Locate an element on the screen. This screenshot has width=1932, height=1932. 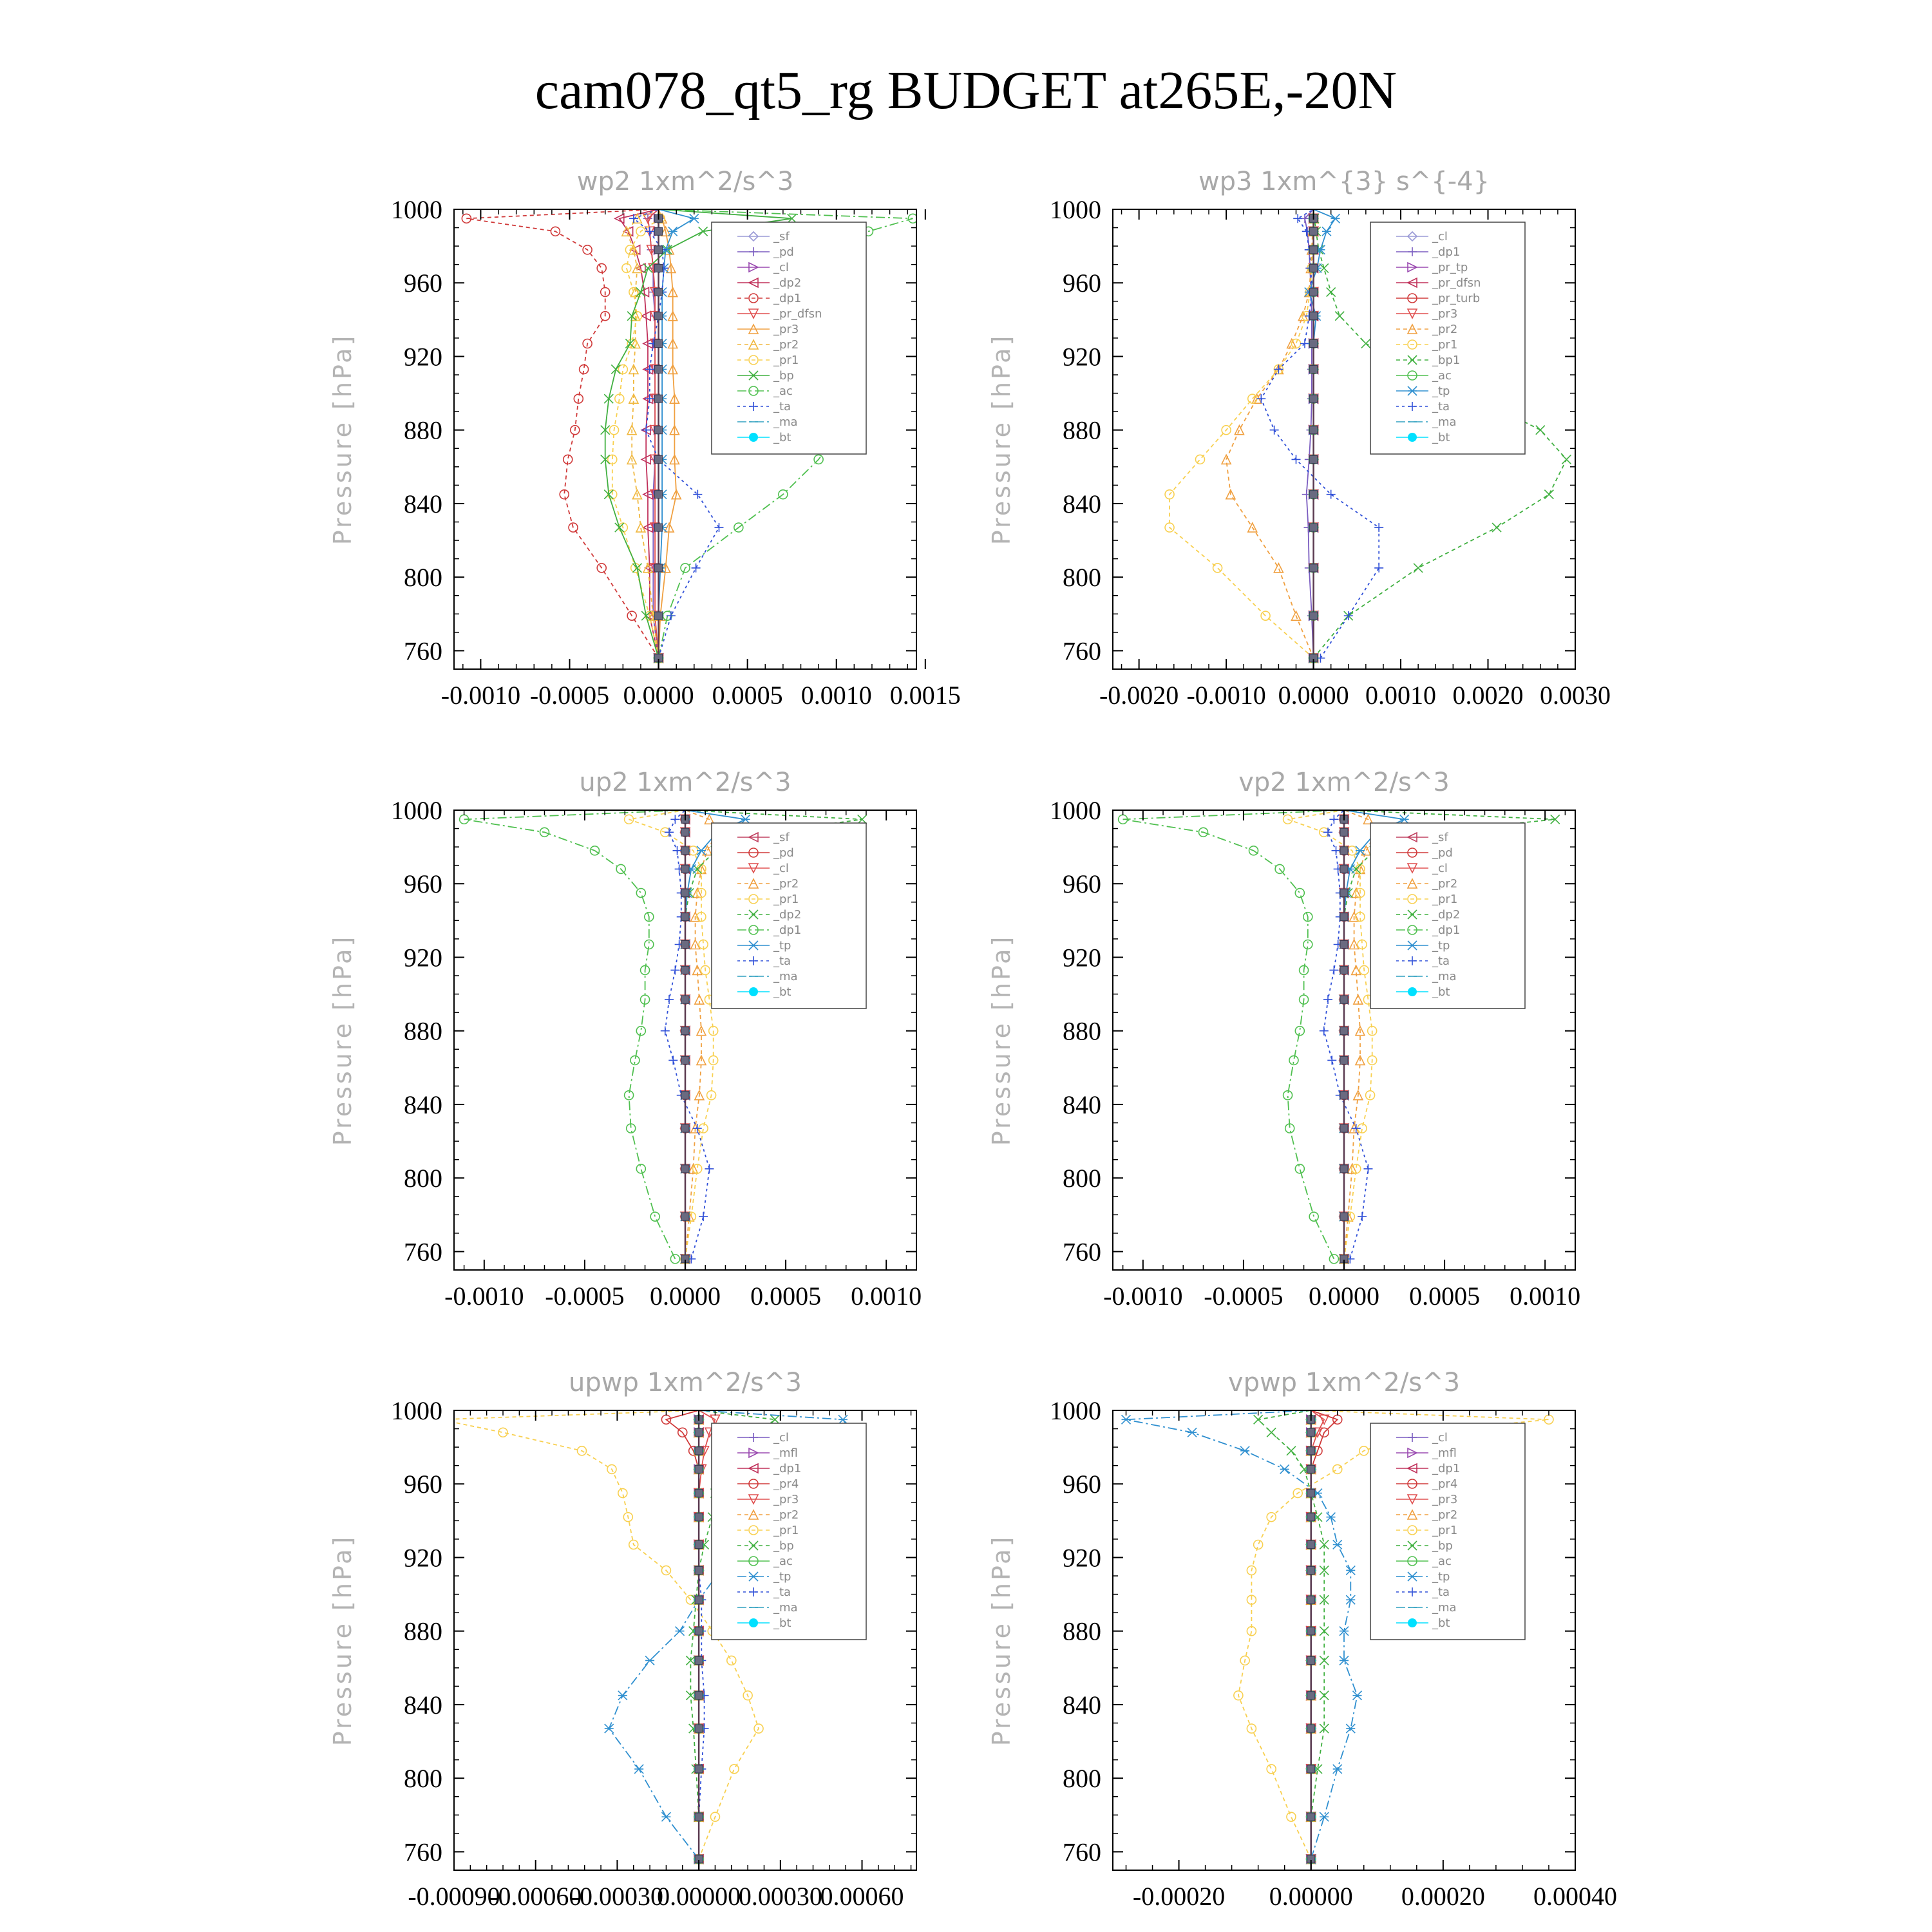
y-tick-label: 1000 is located at coordinates (1075, 1411).